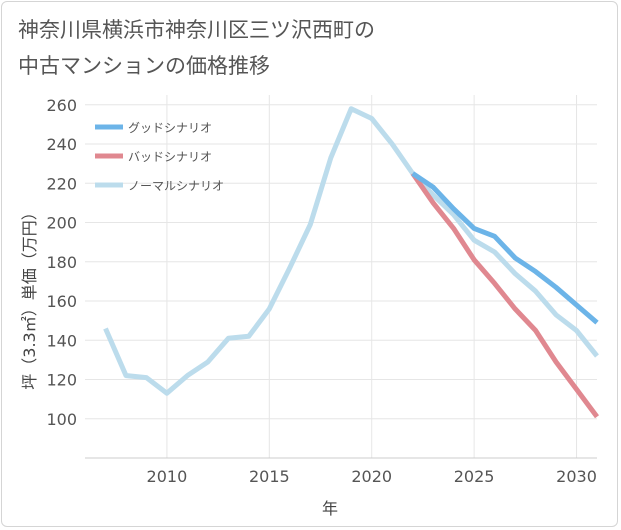 Image resolution: width=621 pixels, height=530 pixels. What do you see at coordinates (61, 340) in the screenshot?
I see `y-tick-140: 140` at bounding box center [61, 340].